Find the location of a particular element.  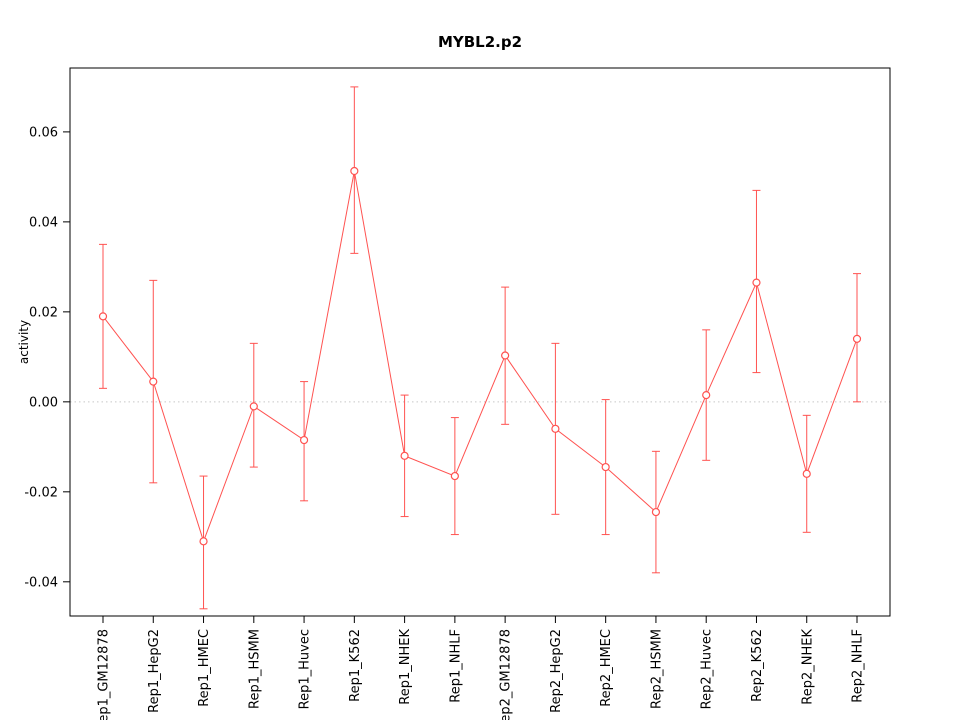

x-tick-label: Rep2_HepG2 is located at coordinates (556, 671).